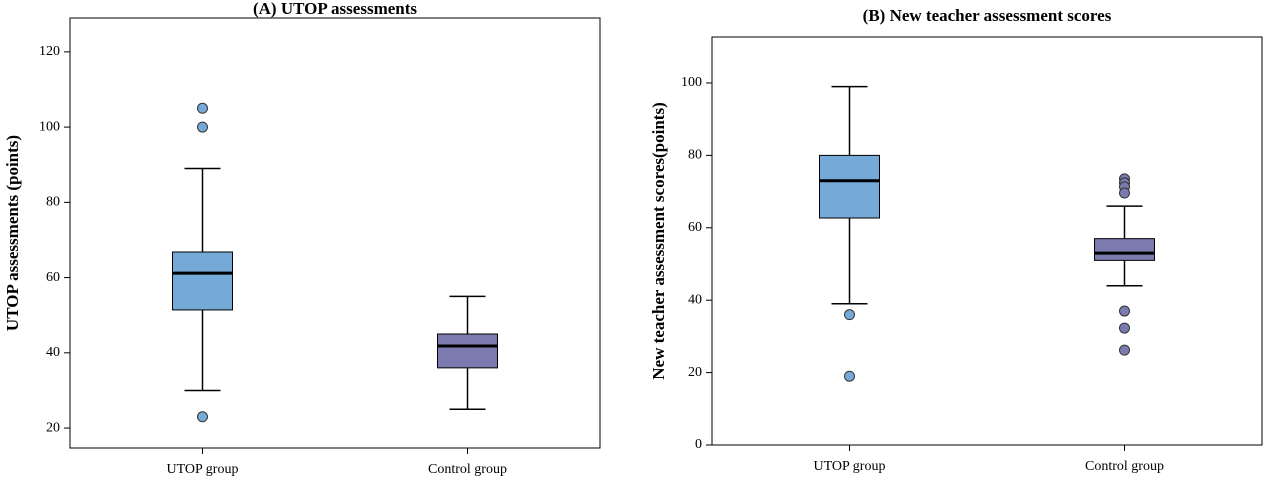 The height and width of the screenshot is (484, 1266). What do you see at coordinates (335, 9) in the screenshot?
I see `chart-title: (A) UTOP assessments` at bounding box center [335, 9].